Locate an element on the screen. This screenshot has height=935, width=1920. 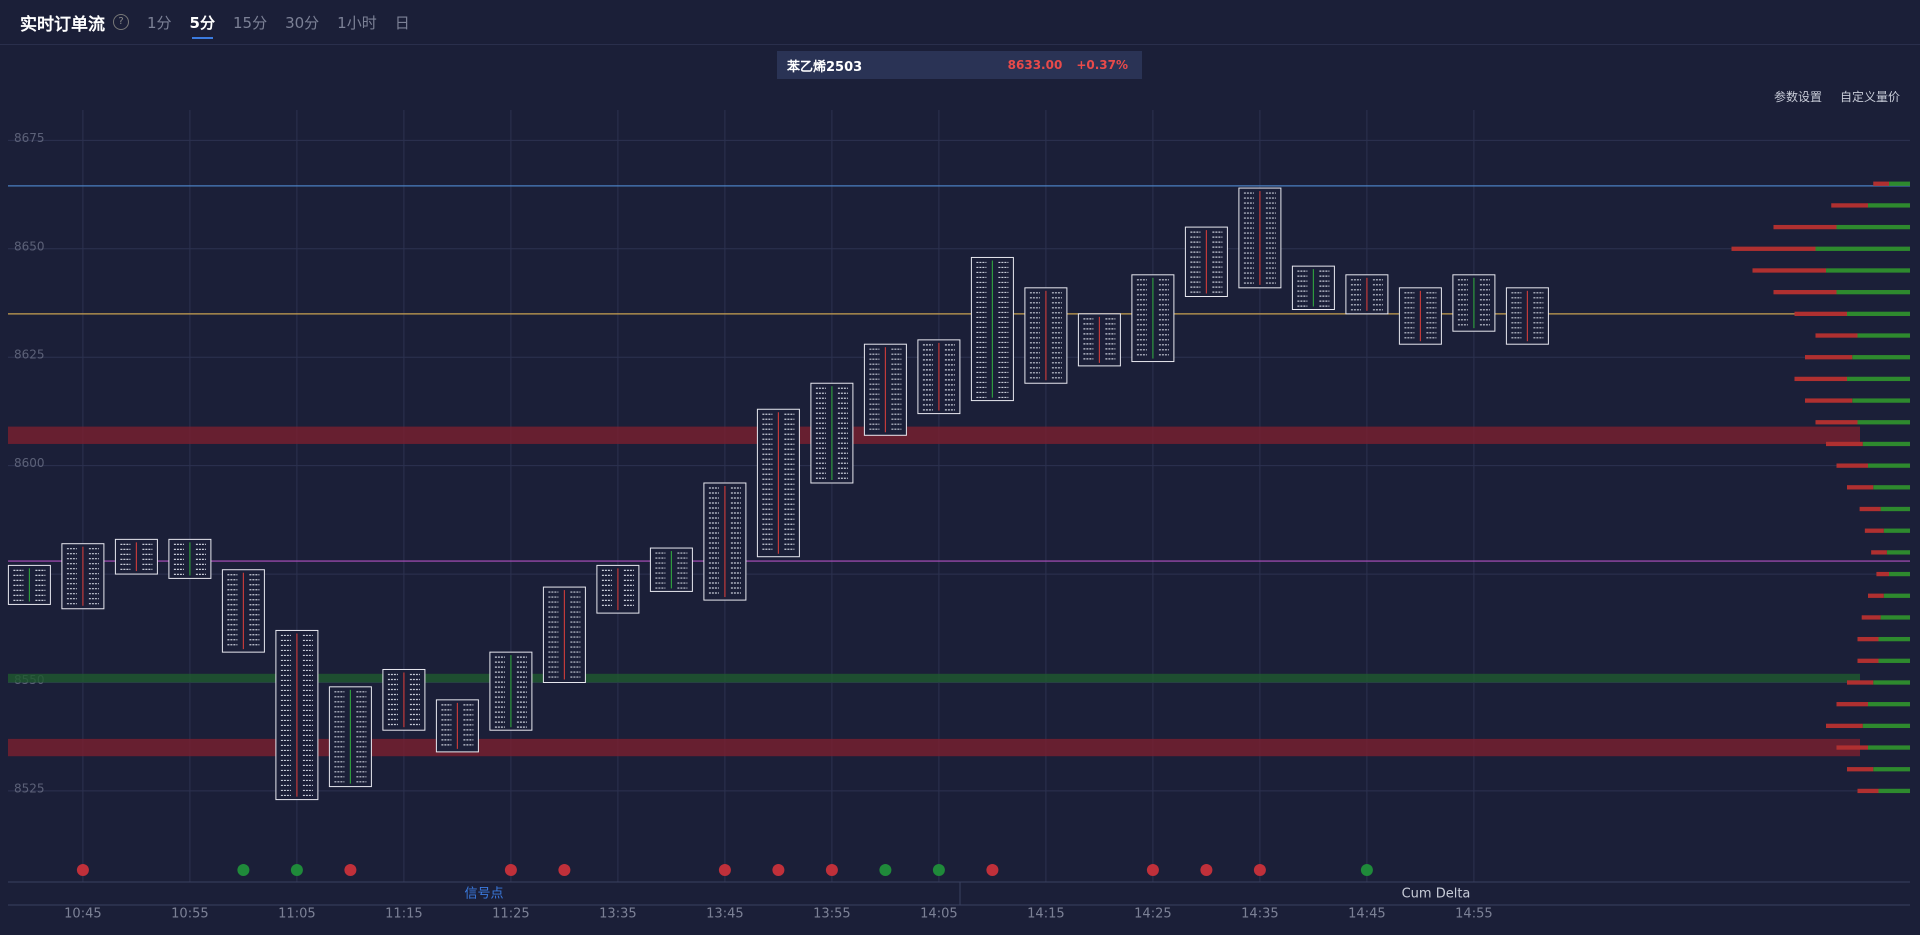
x-tick-label: 11:05 is located at coordinates (296, 914).